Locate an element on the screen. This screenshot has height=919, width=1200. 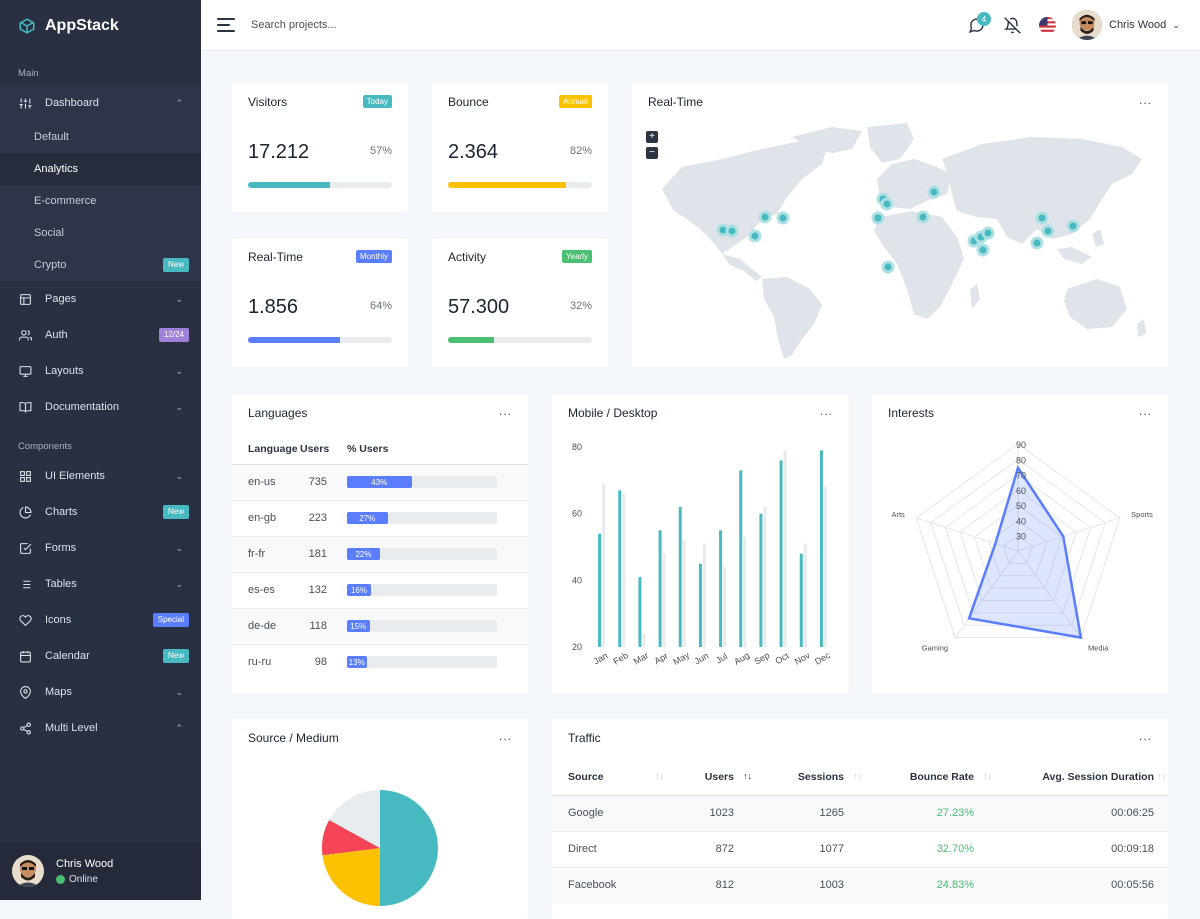
sidebar-item-maps: Maps ⌄ is located at coordinates (100, 692).